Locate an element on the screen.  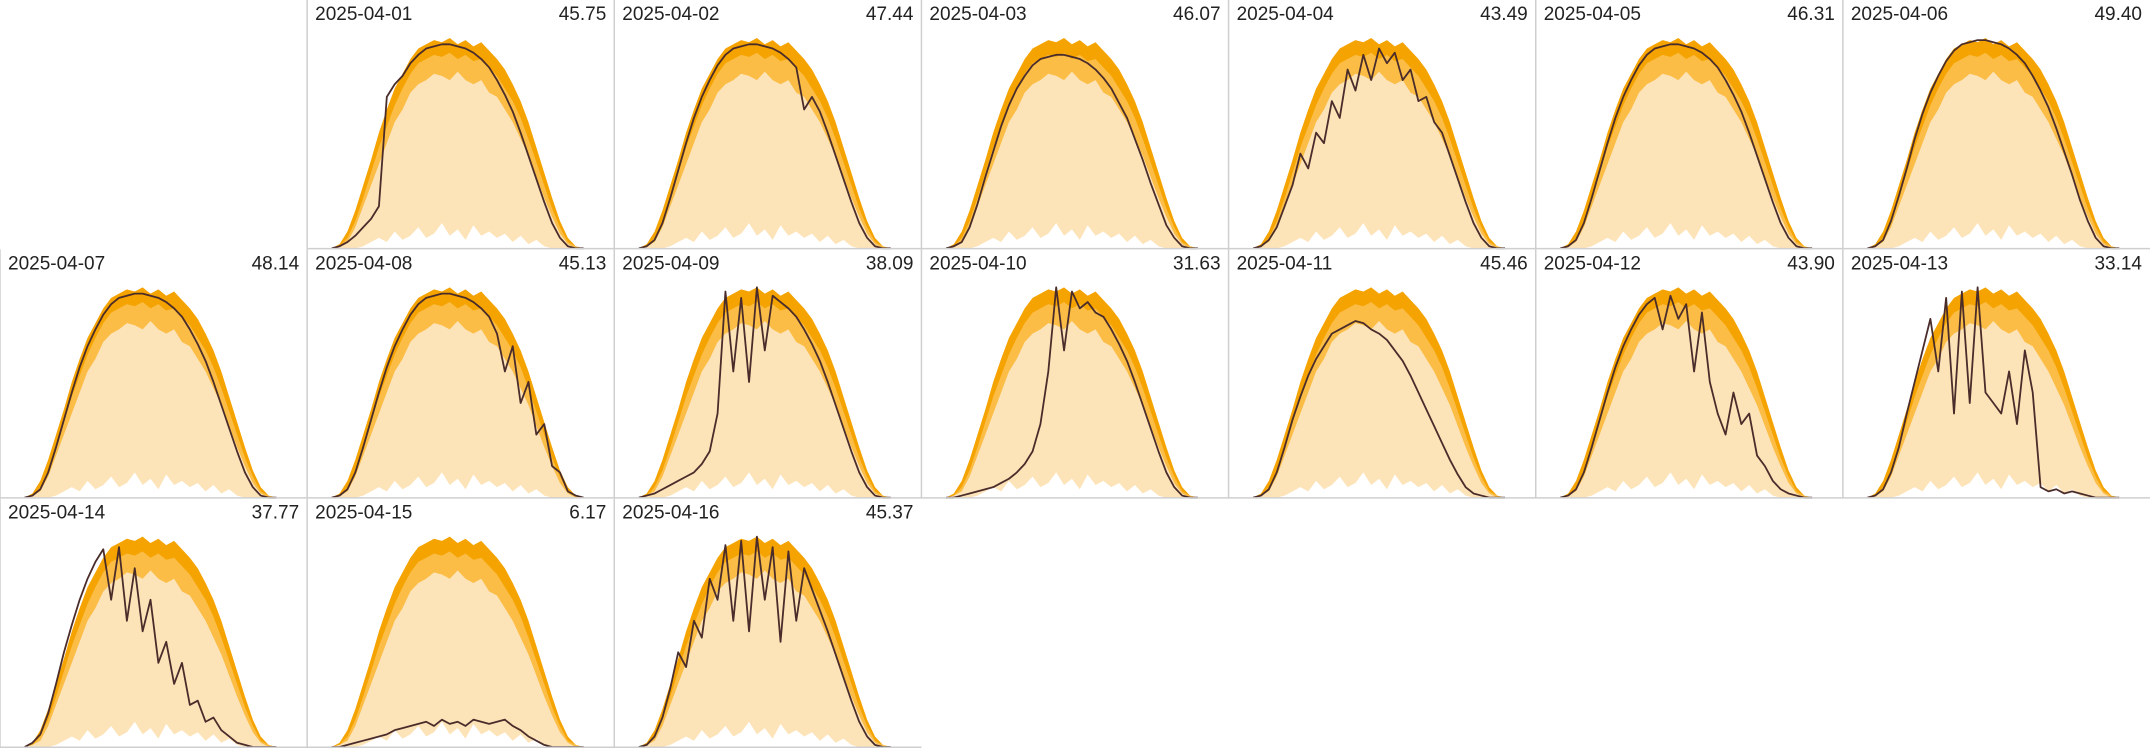
day-date: 2025-04-03 is located at coordinates (977, 14).